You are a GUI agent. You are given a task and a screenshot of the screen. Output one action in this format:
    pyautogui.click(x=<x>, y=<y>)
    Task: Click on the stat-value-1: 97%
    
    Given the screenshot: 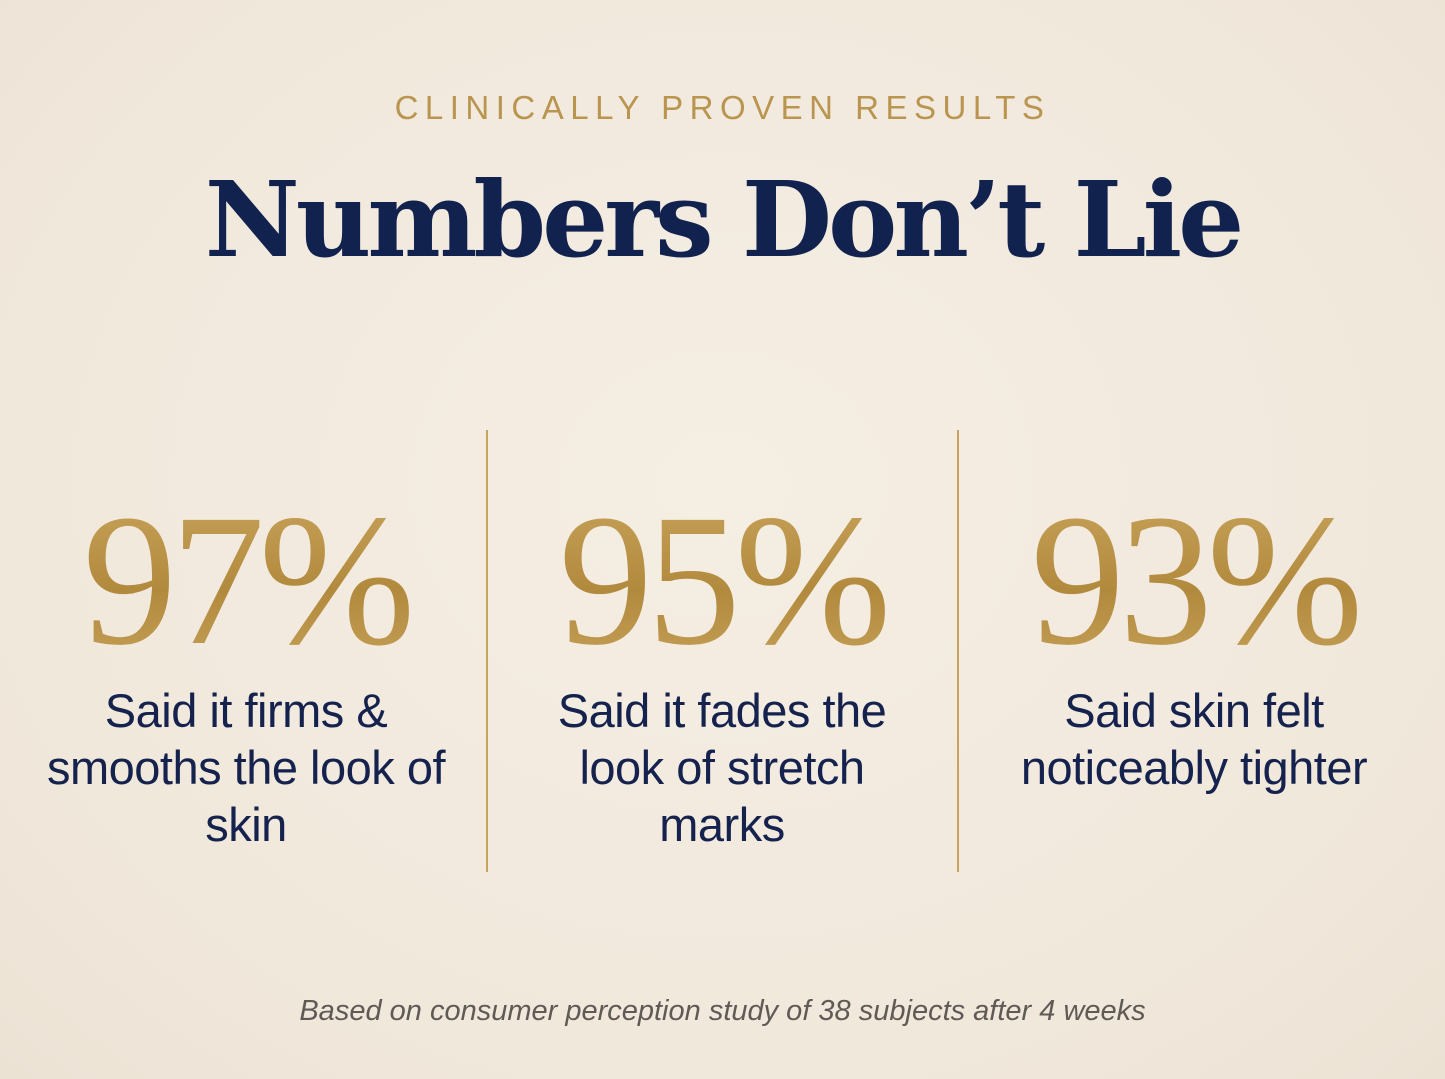 What is the action you would take?
    pyautogui.click(x=246, y=580)
    